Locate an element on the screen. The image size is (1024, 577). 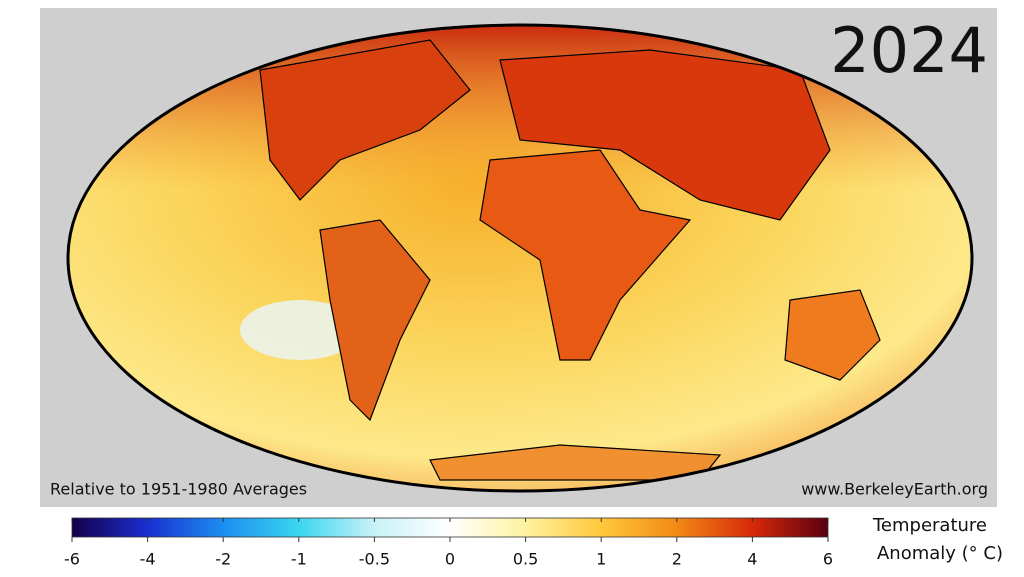
colorbar-tick-label: 0 is located at coordinates (450, 559).